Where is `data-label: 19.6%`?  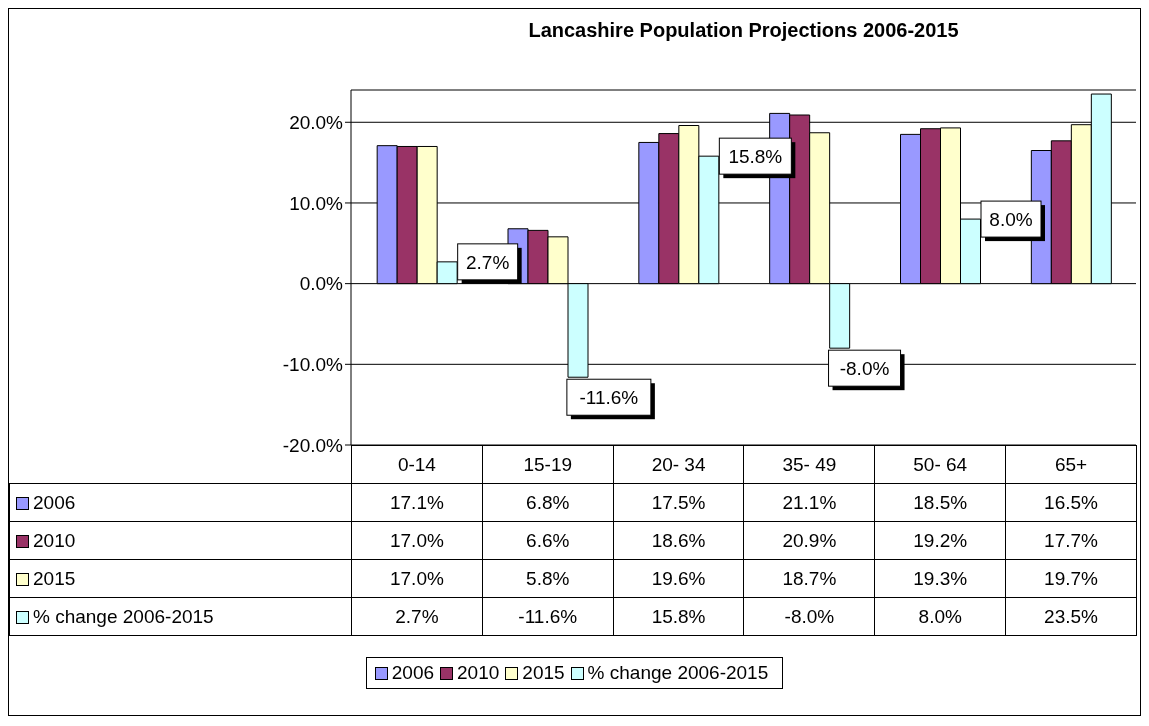 data-label: 19.6% is located at coordinates (678, 578).